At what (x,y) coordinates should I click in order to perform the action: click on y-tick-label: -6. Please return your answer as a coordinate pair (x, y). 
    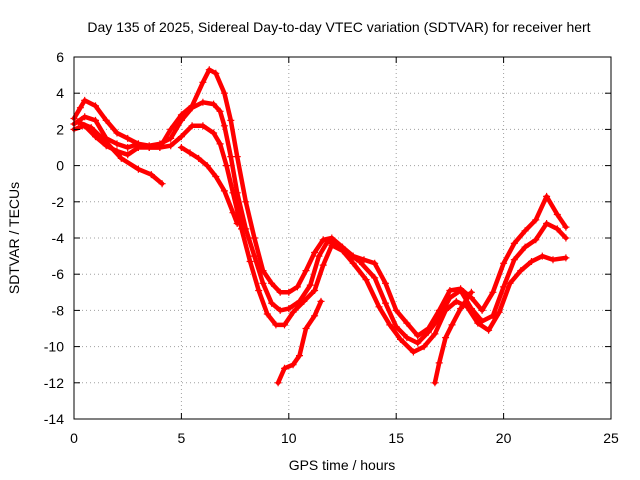
    Looking at the image, I should click on (58, 274).